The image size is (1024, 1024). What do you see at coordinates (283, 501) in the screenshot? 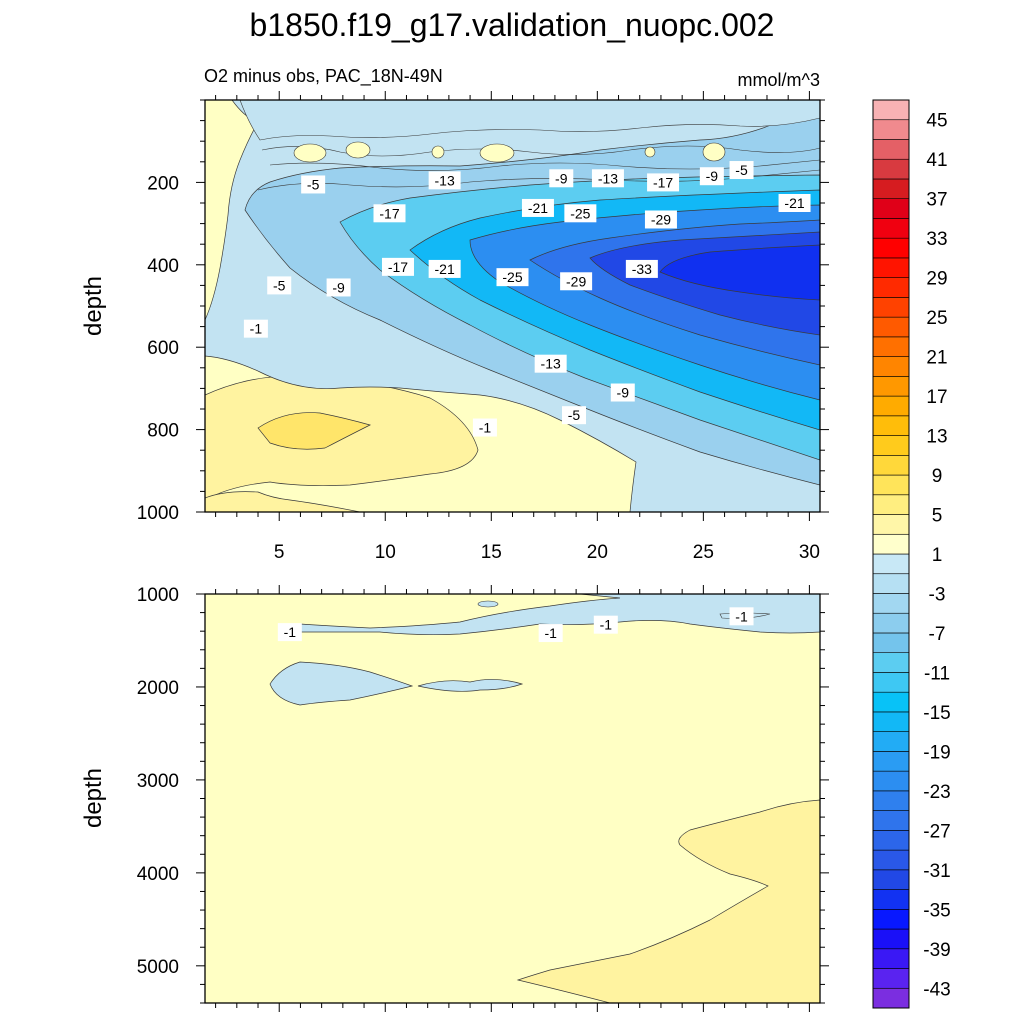
I see `upper-fill-sand-bottom` at bounding box center [283, 501].